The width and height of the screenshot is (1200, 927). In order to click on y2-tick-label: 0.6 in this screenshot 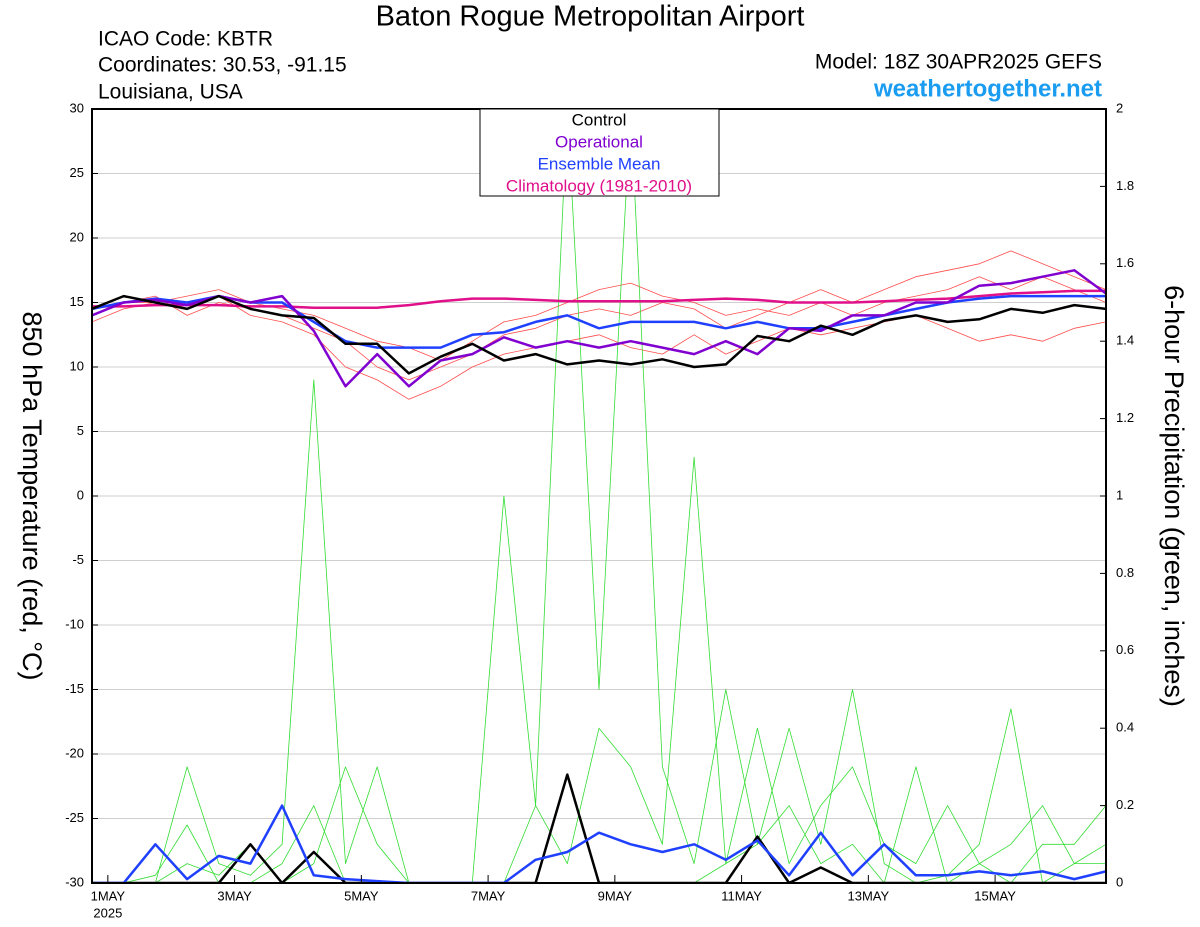, I will do `click(1125, 649)`.